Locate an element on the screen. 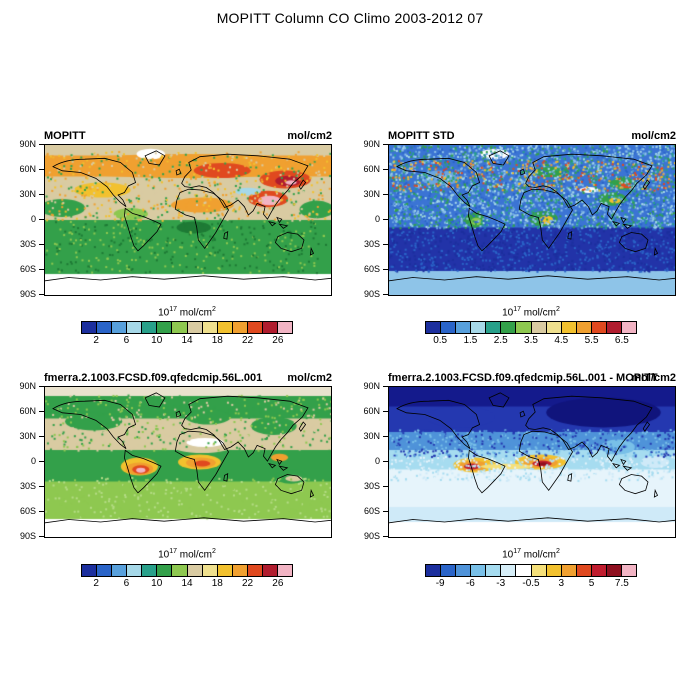 This screenshot has height=700, width=700. colorbar-tick-label: 6.5 is located at coordinates (621, 341).